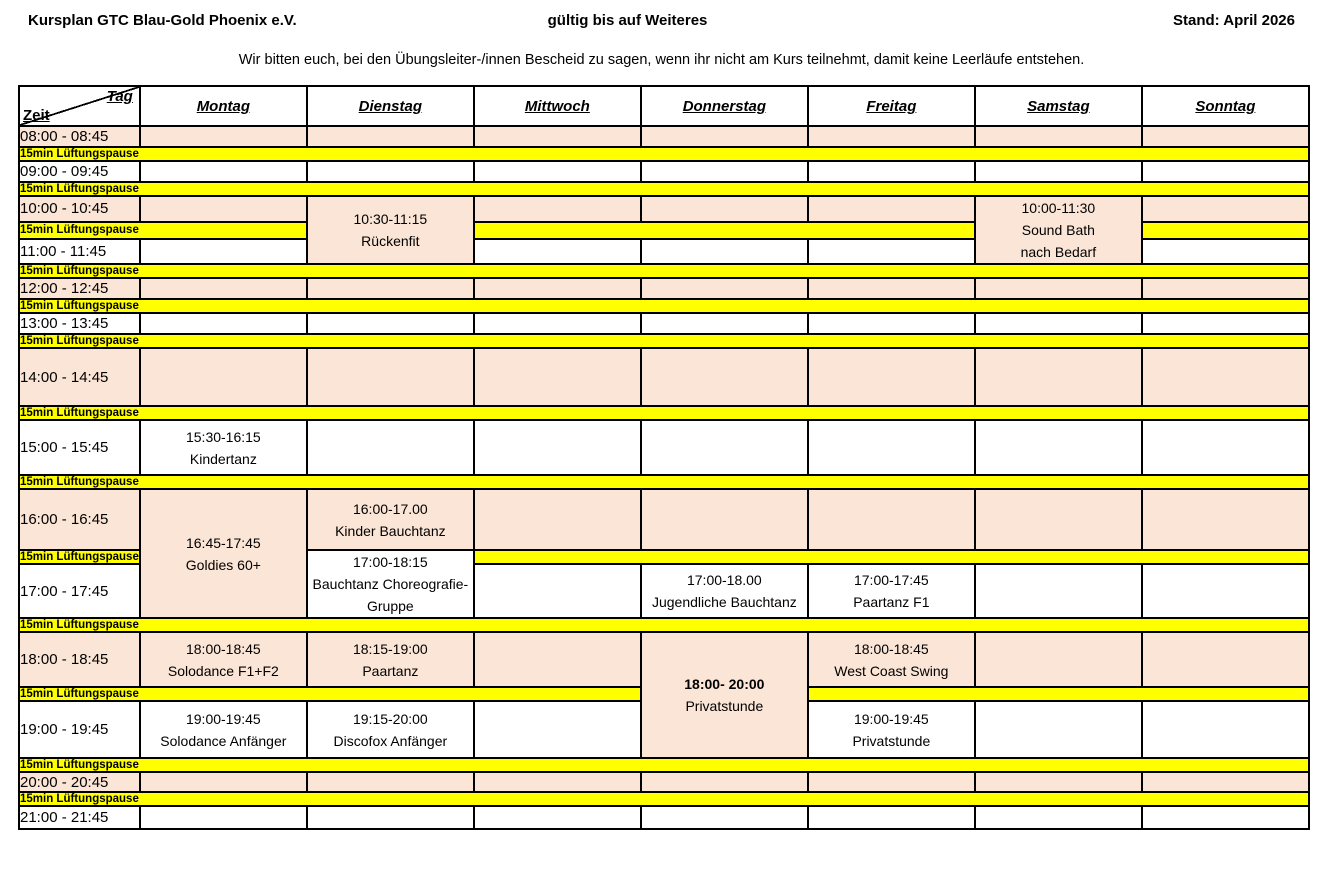  What do you see at coordinates (724, 706) in the screenshot?
I see `course-name: Privatstunde` at bounding box center [724, 706].